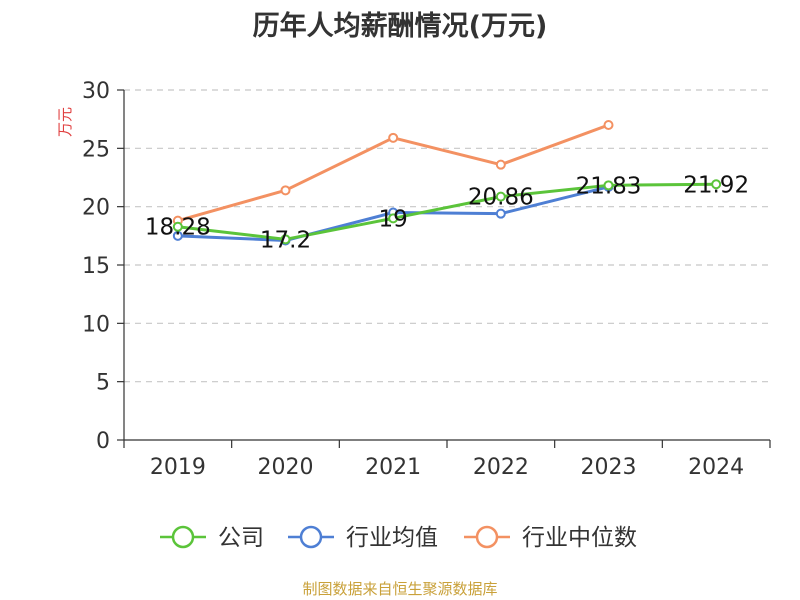 This screenshot has height=600, width=800. What do you see at coordinates (241, 538) in the screenshot?
I see `legend-label: 公司` at bounding box center [241, 538].